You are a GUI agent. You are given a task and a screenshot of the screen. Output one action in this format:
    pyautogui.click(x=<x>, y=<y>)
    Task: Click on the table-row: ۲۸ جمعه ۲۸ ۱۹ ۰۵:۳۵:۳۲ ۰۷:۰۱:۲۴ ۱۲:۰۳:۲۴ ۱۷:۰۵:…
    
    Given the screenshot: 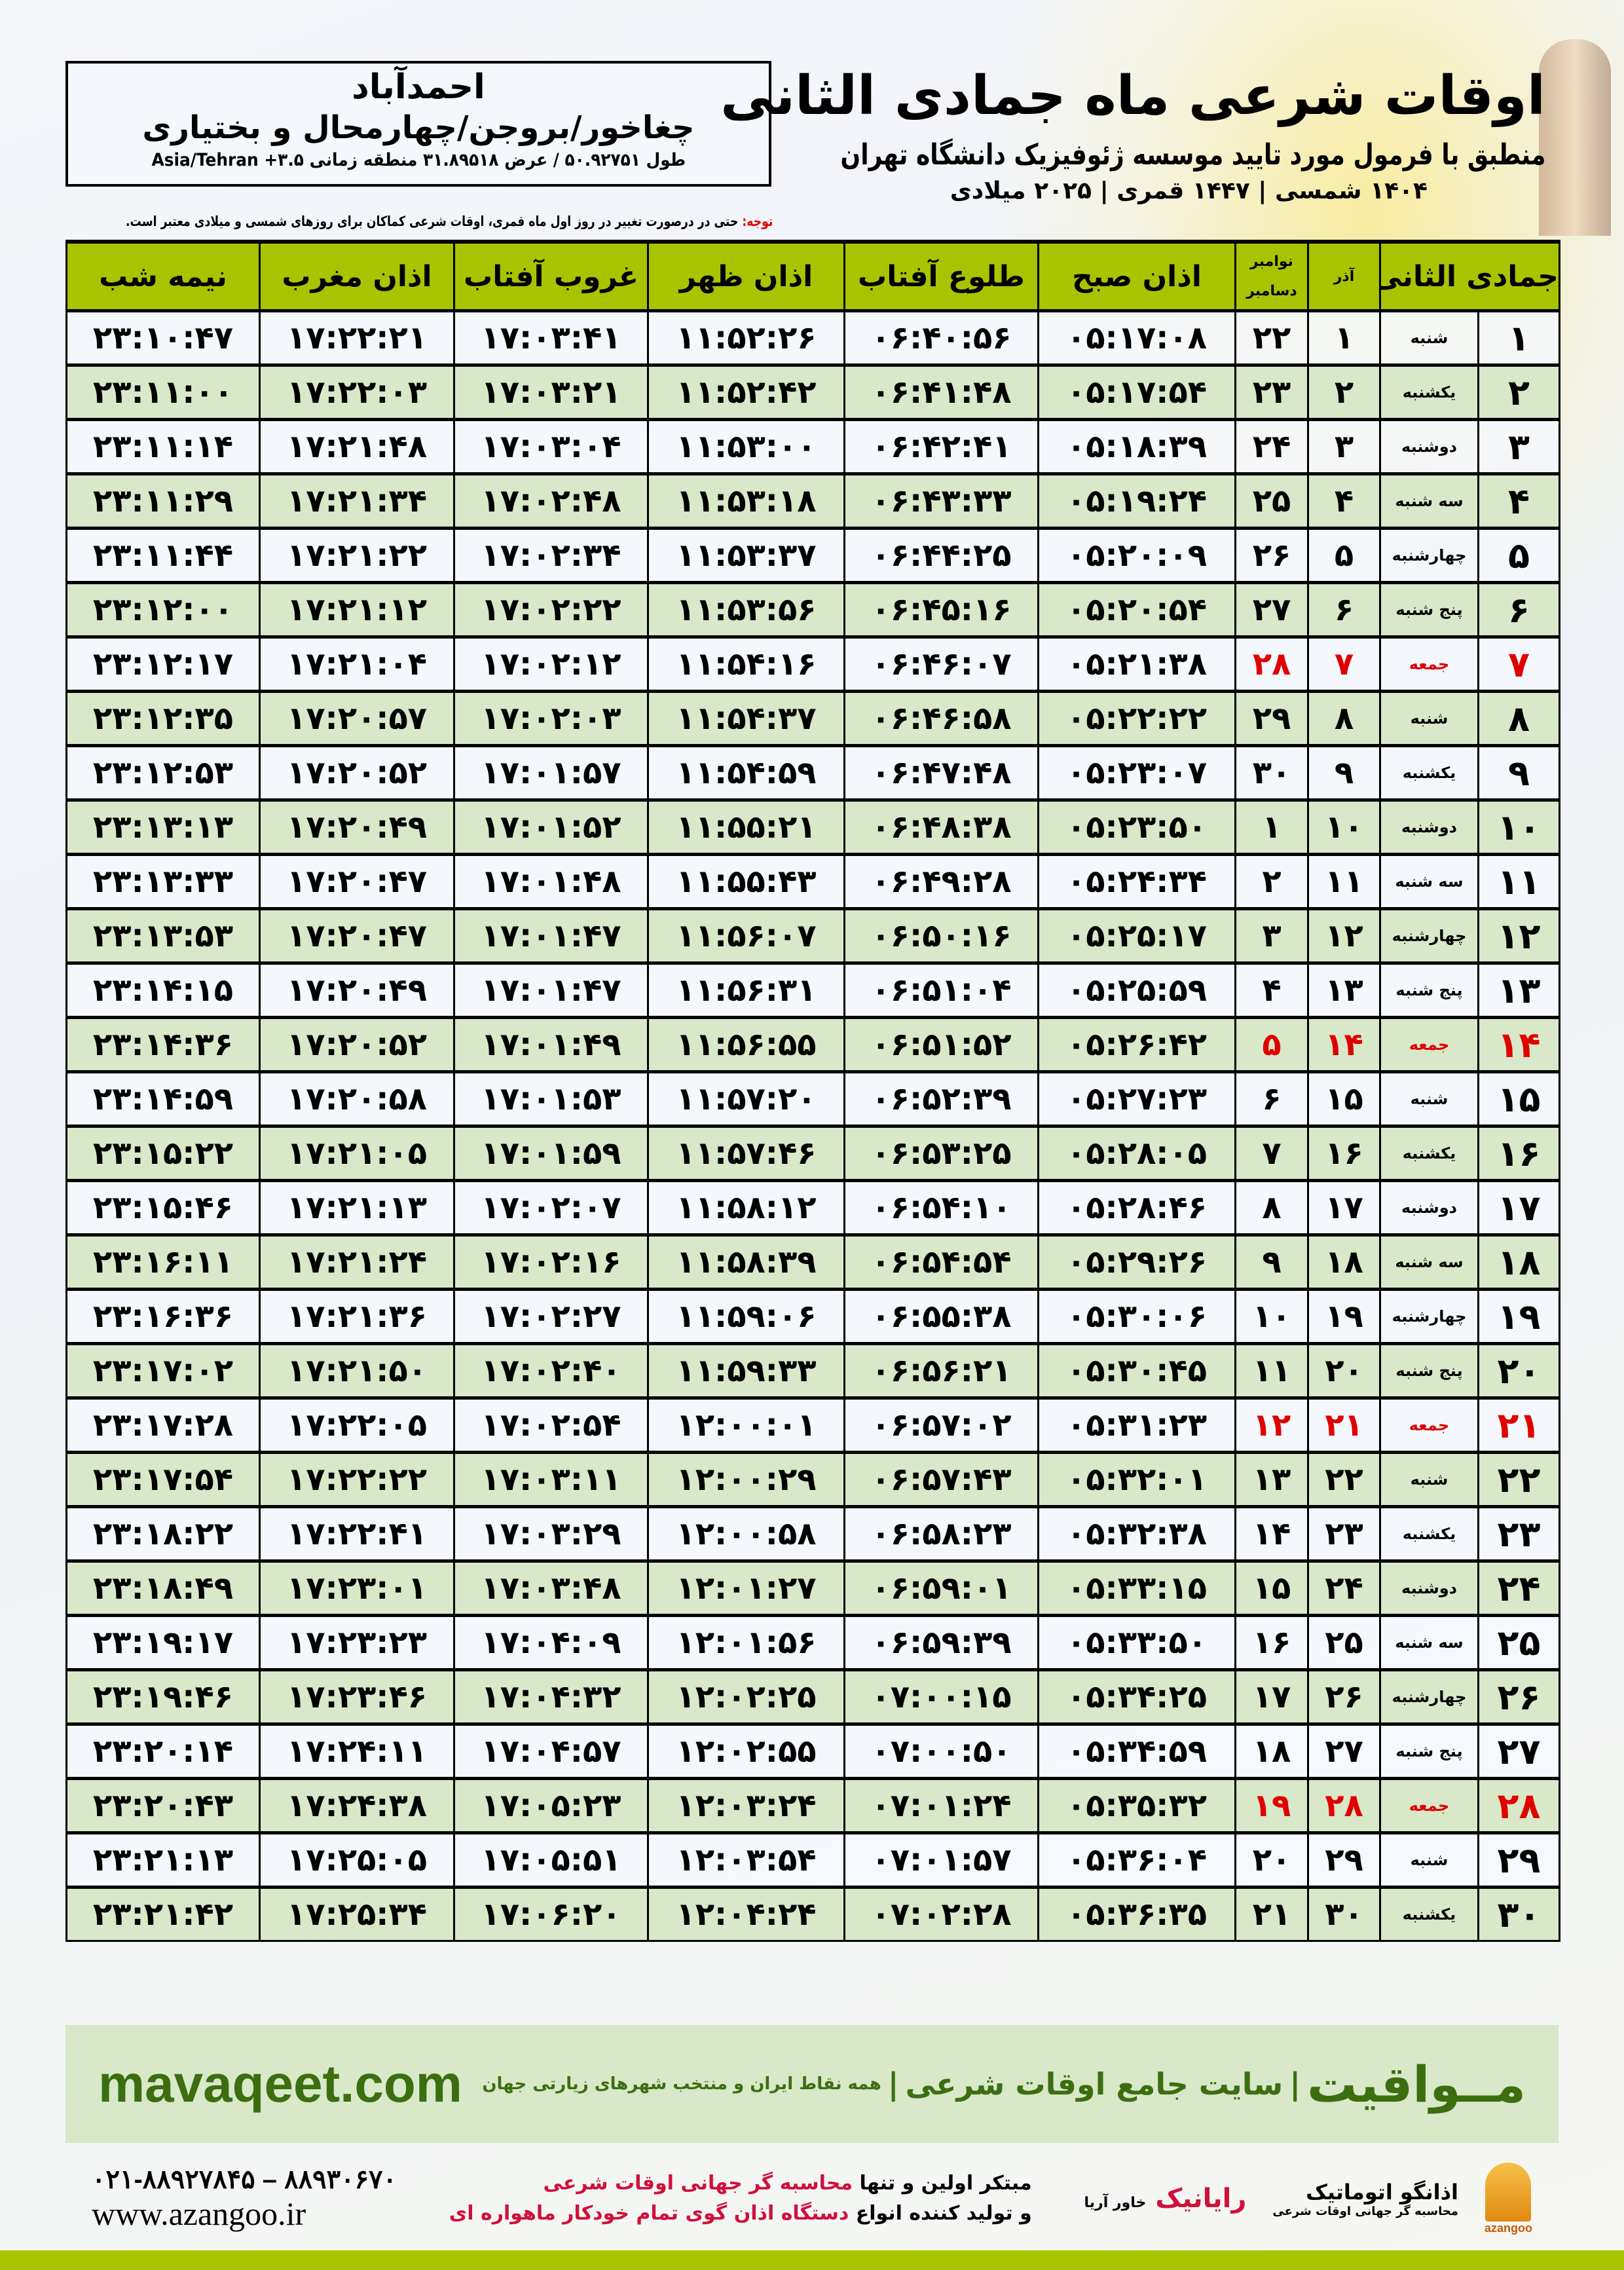 What is the action you would take?
    pyautogui.click(x=813, y=1805)
    